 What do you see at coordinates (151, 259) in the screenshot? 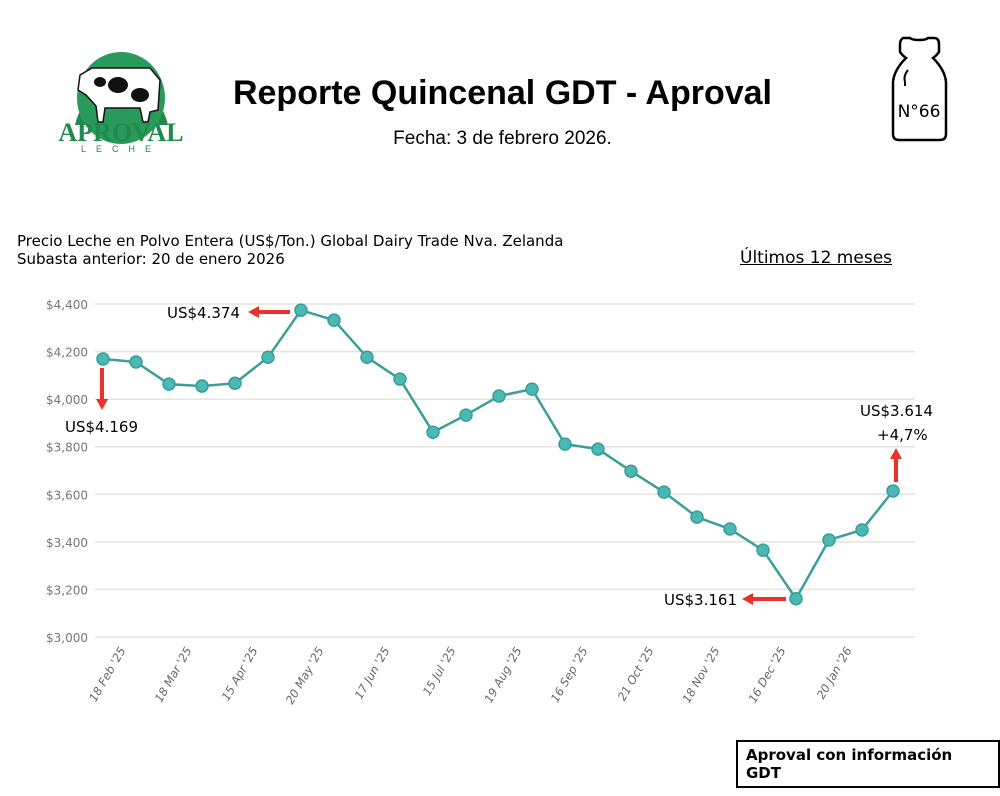
I see `chart-subtitle: Subasta anterior: 20 de enero 2026` at bounding box center [151, 259].